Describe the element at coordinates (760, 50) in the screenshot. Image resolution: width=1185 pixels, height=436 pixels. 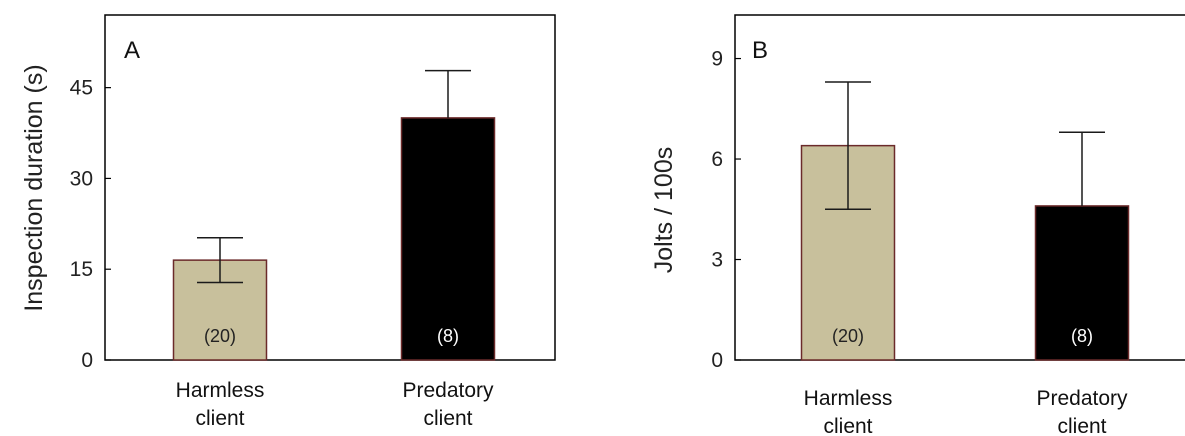
I see `panel-label-b: B` at that location.